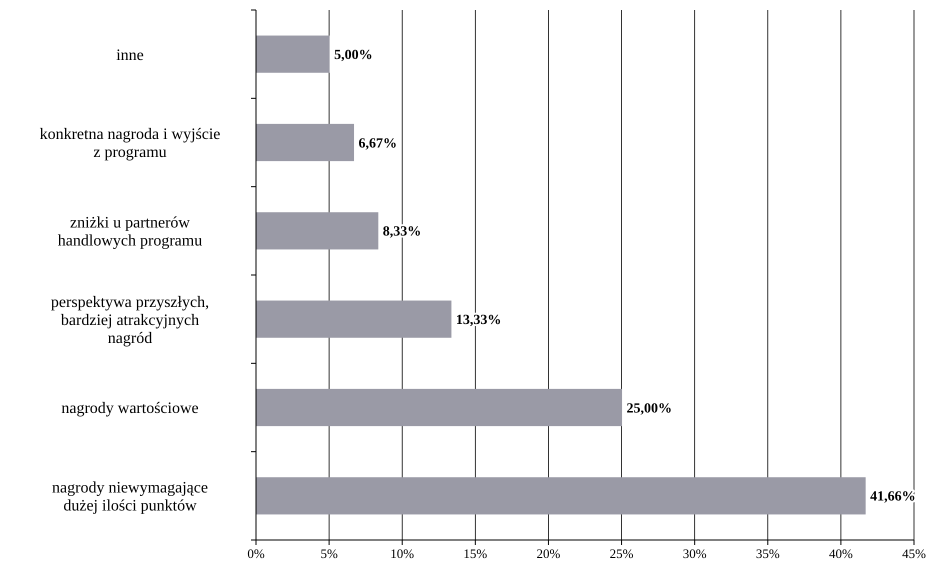 This screenshot has width=932, height=566. Describe the element at coordinates (130, 55) in the screenshot. I see `y-tick-label: inne` at that location.